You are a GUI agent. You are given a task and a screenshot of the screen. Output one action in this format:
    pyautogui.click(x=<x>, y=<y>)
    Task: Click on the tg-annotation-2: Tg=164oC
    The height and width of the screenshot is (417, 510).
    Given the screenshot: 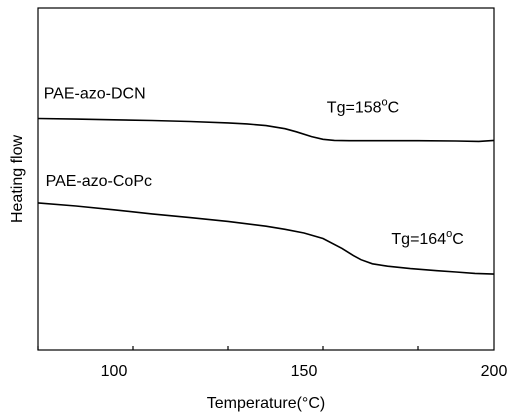 What is the action you would take?
    pyautogui.click(x=427, y=238)
    